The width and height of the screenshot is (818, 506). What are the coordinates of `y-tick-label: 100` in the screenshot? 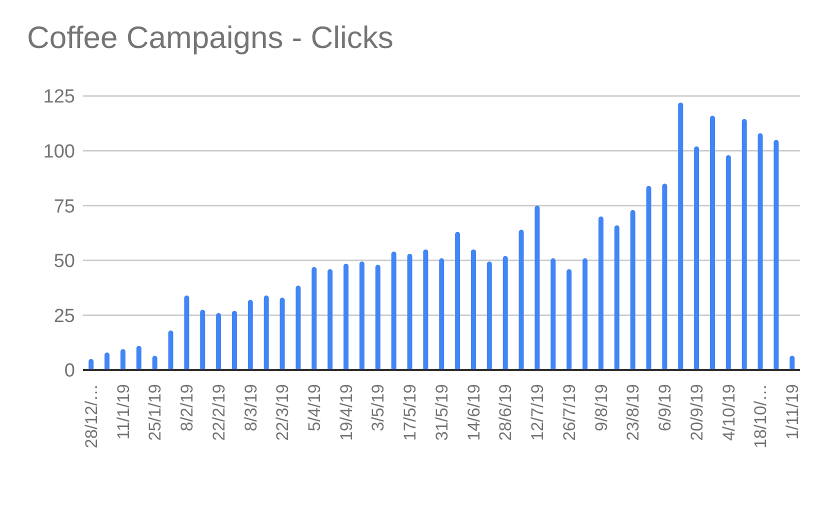 It's located at (59, 152).